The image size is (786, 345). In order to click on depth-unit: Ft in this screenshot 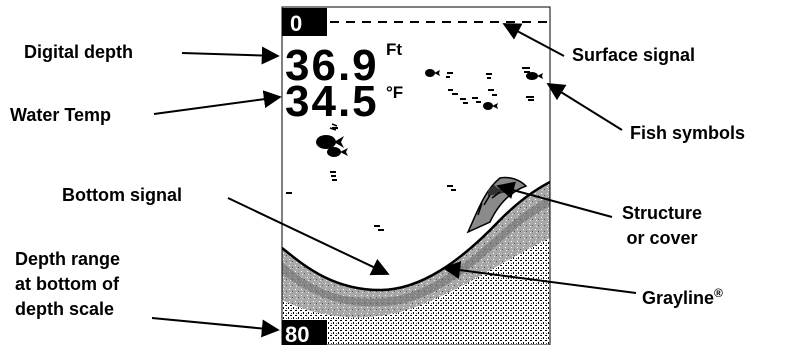, I will do `click(394, 49)`.